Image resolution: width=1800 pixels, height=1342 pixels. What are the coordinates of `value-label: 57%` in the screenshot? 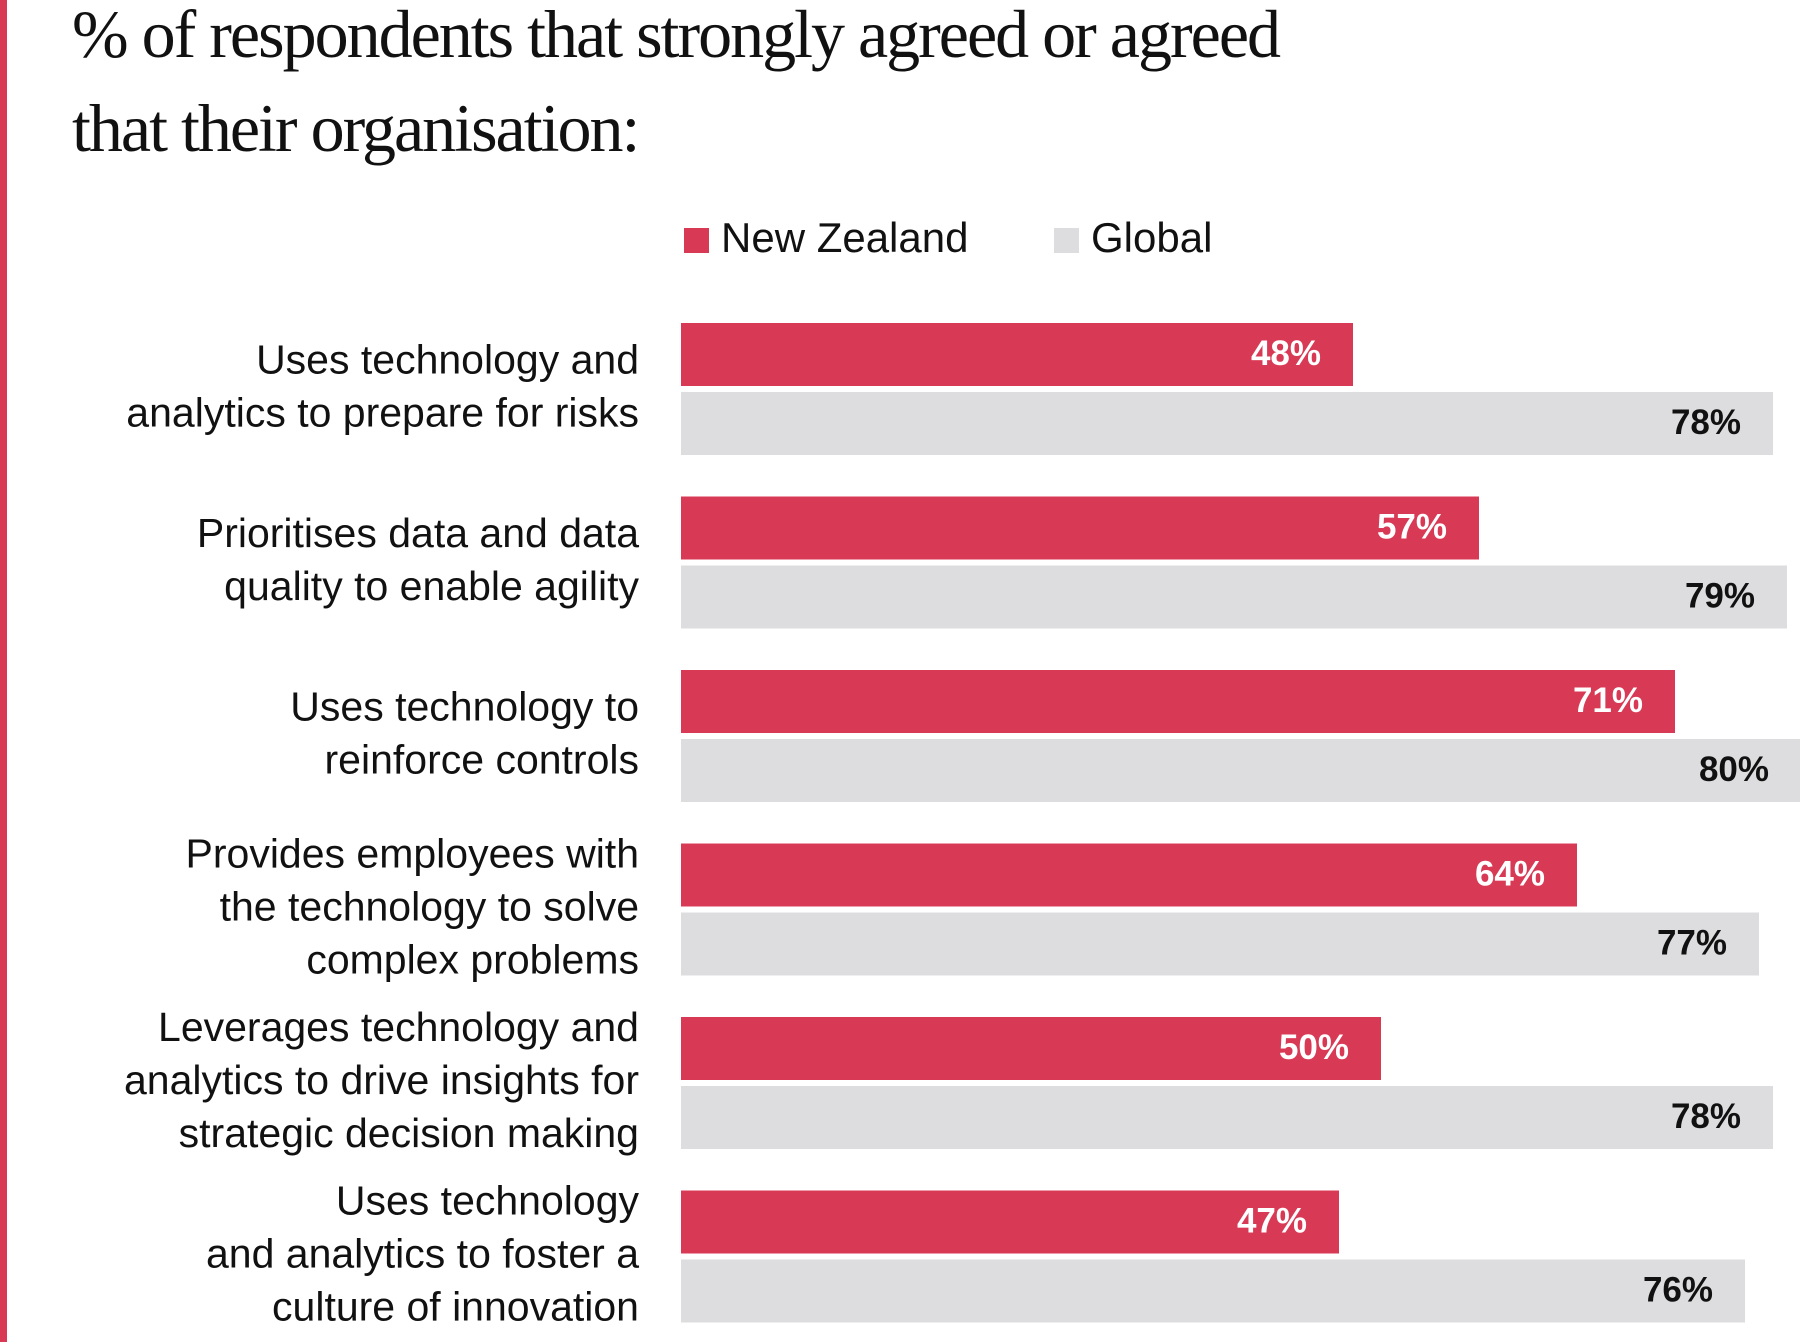 It's located at (1412, 526).